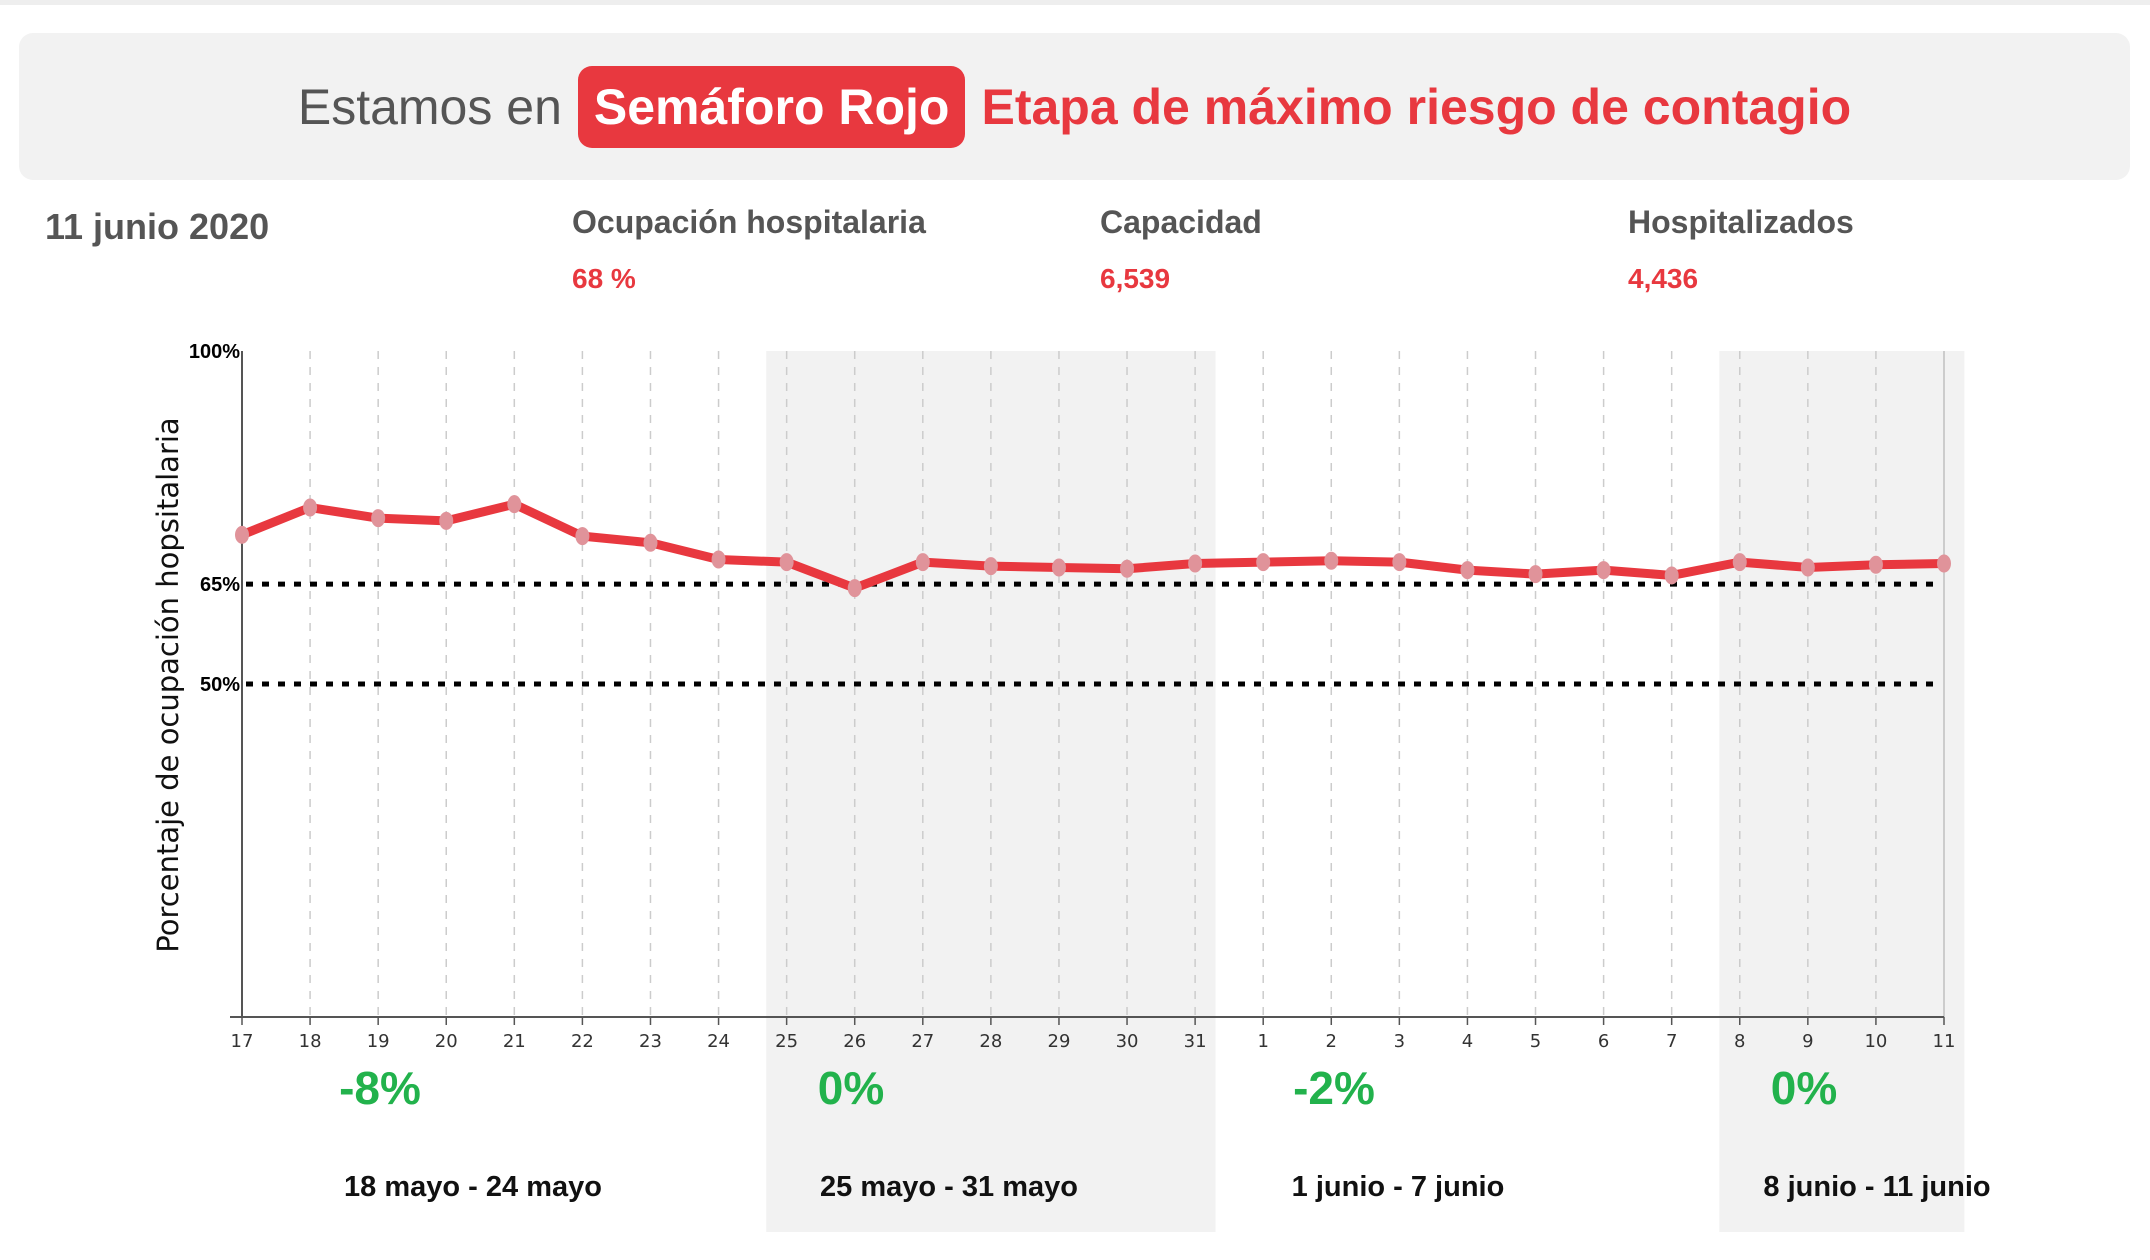 This screenshot has height=1260, width=2150. Describe the element at coordinates (1671, 1041) in the screenshot. I see `x-tick-label: 7` at that location.